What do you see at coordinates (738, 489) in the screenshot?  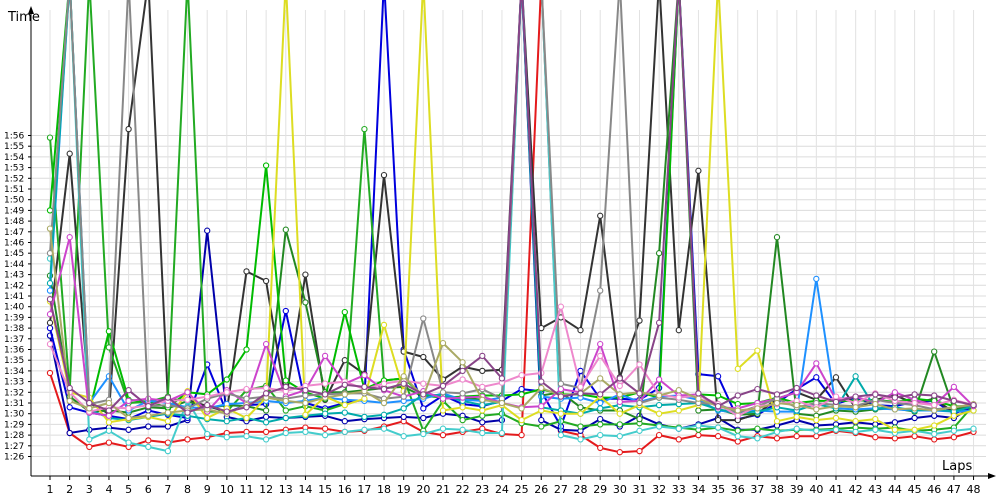 I see `x-tick-label: 36` at bounding box center [738, 489].